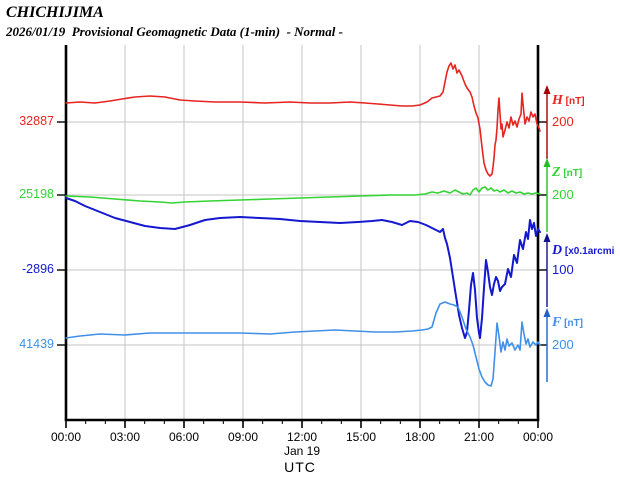 This screenshot has width=620, height=478. What do you see at coordinates (563, 194) in the screenshot?
I see `z-scale-value: 200` at bounding box center [563, 194].